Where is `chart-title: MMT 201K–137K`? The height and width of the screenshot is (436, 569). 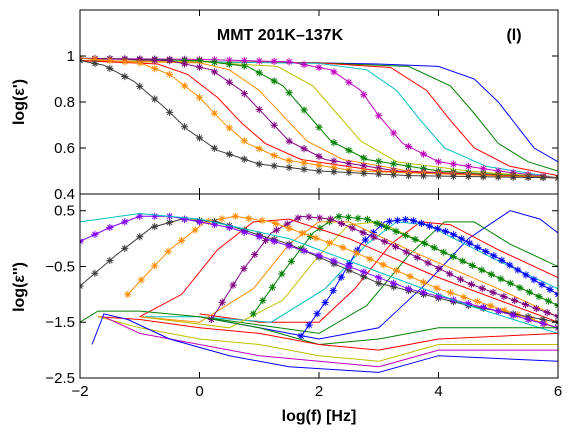
chart-title: MMT 201K–137K is located at coordinates (280, 35).